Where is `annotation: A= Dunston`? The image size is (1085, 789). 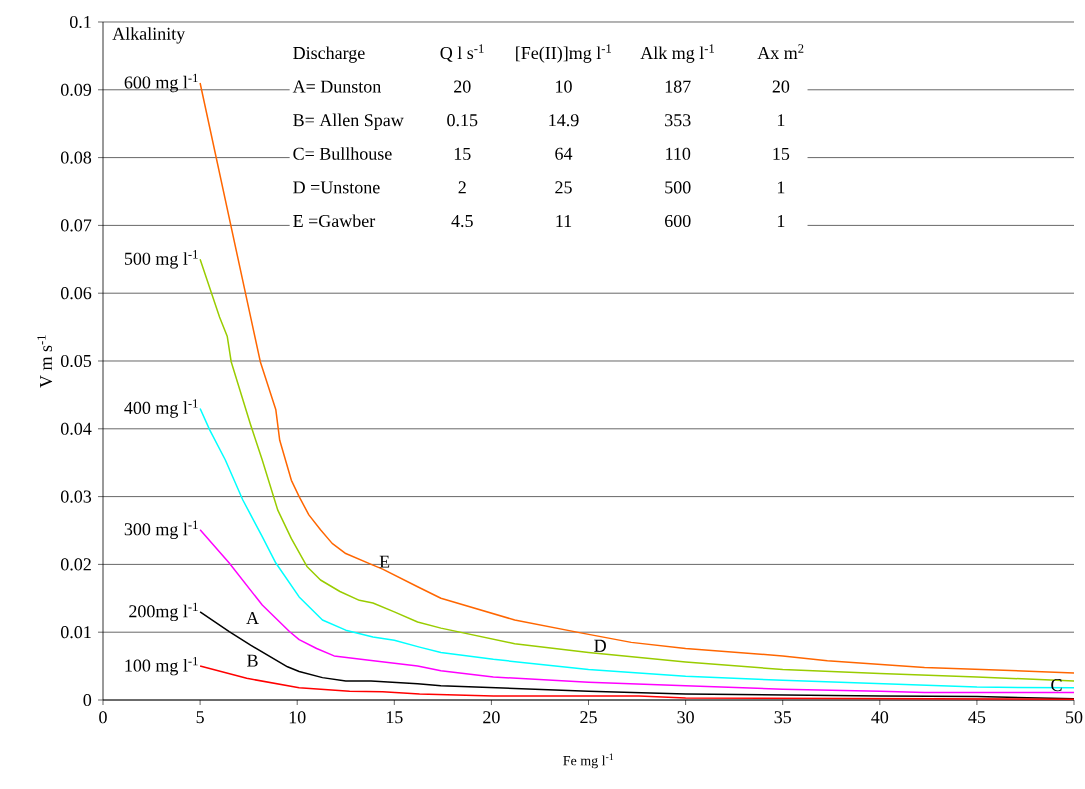 annotation: A= Dunston is located at coordinates (336, 86).